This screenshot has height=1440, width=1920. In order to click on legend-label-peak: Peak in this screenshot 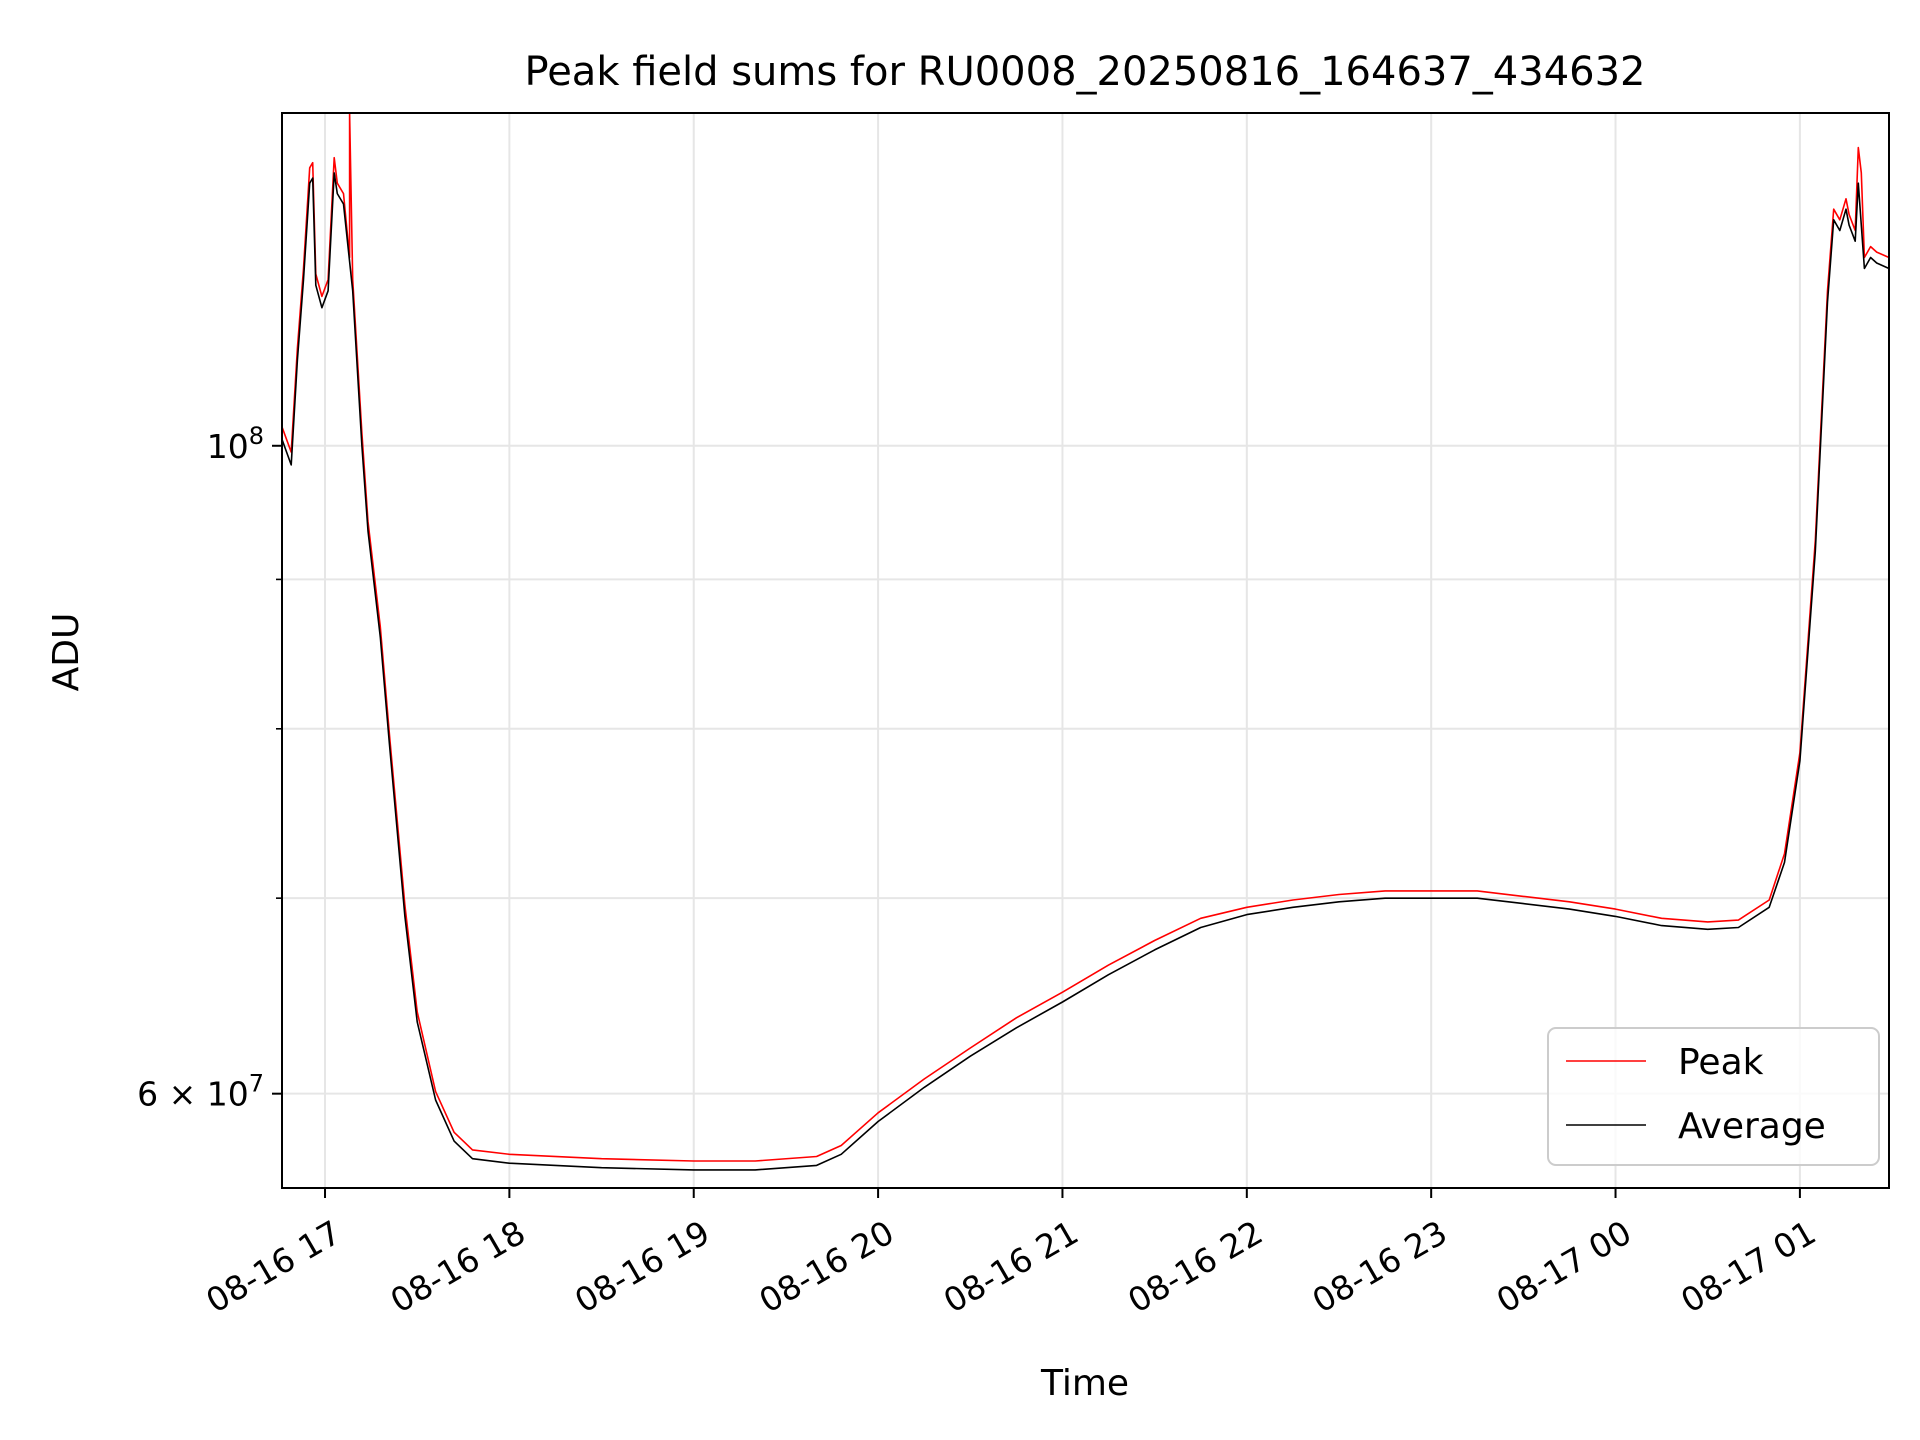, I will do `click(1721, 1062)`.